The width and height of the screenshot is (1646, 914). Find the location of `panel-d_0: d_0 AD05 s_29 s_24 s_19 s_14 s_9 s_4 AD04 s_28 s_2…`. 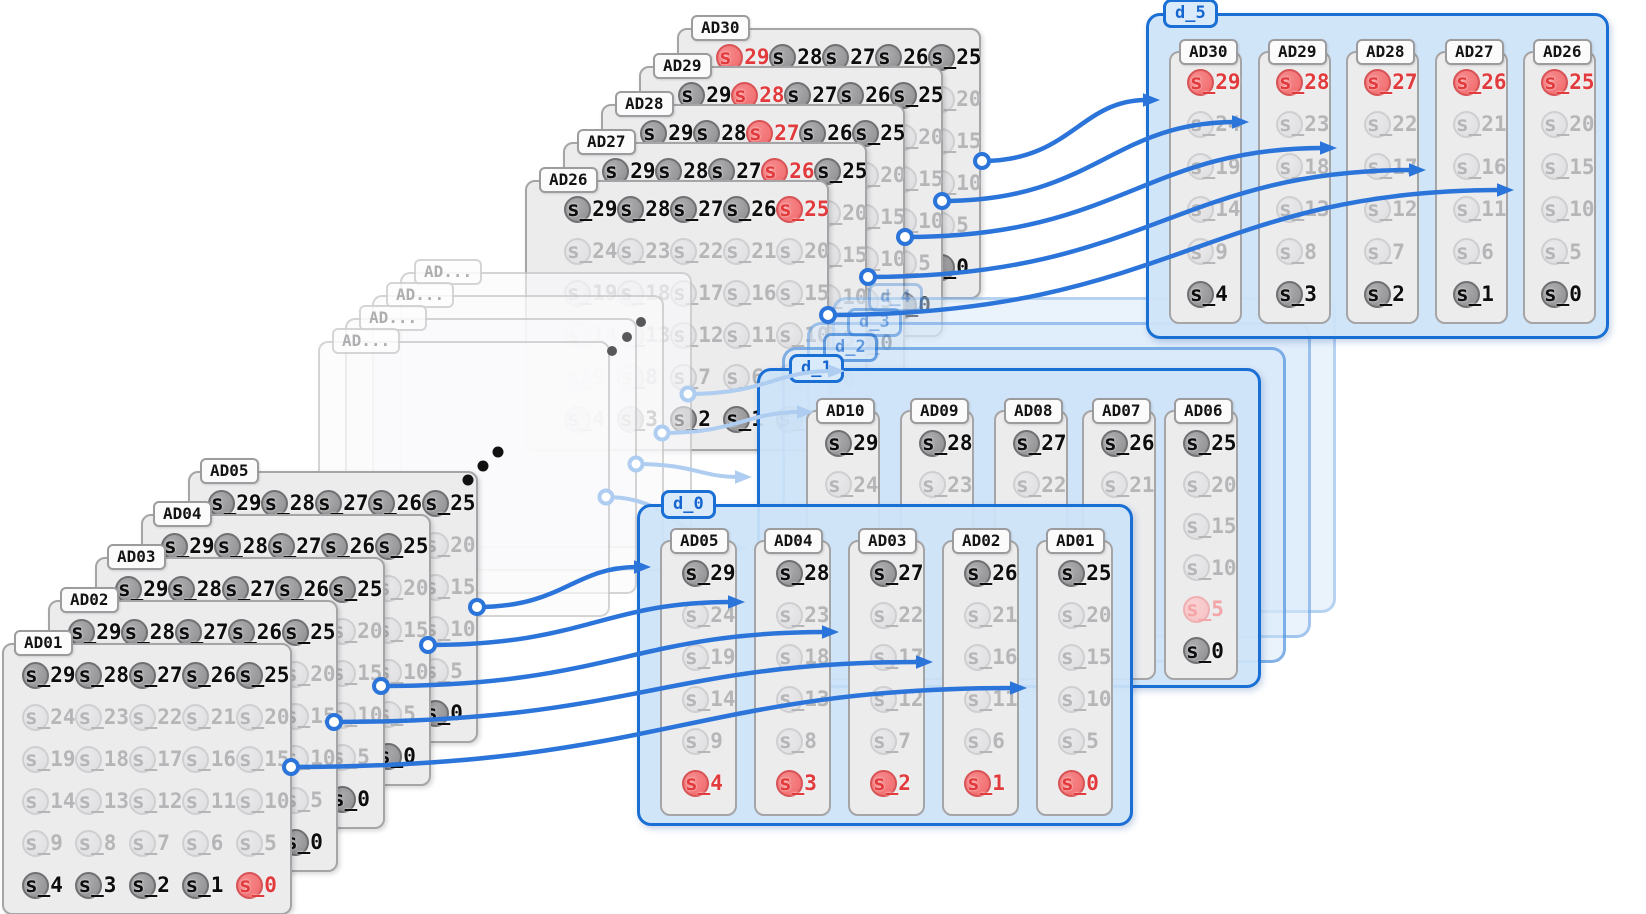

panel-d_0: d_0 AD05 s_29 s_24 s_19 s_14 s_9 s_4 AD04 s_28 s_2… is located at coordinates (885, 658).